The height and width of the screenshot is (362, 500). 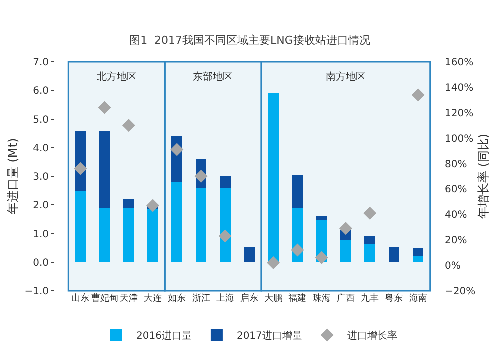 What do you see at coordinates (36, 292) in the screenshot?
I see `y-tick-label: −1.0` at bounding box center [36, 292].